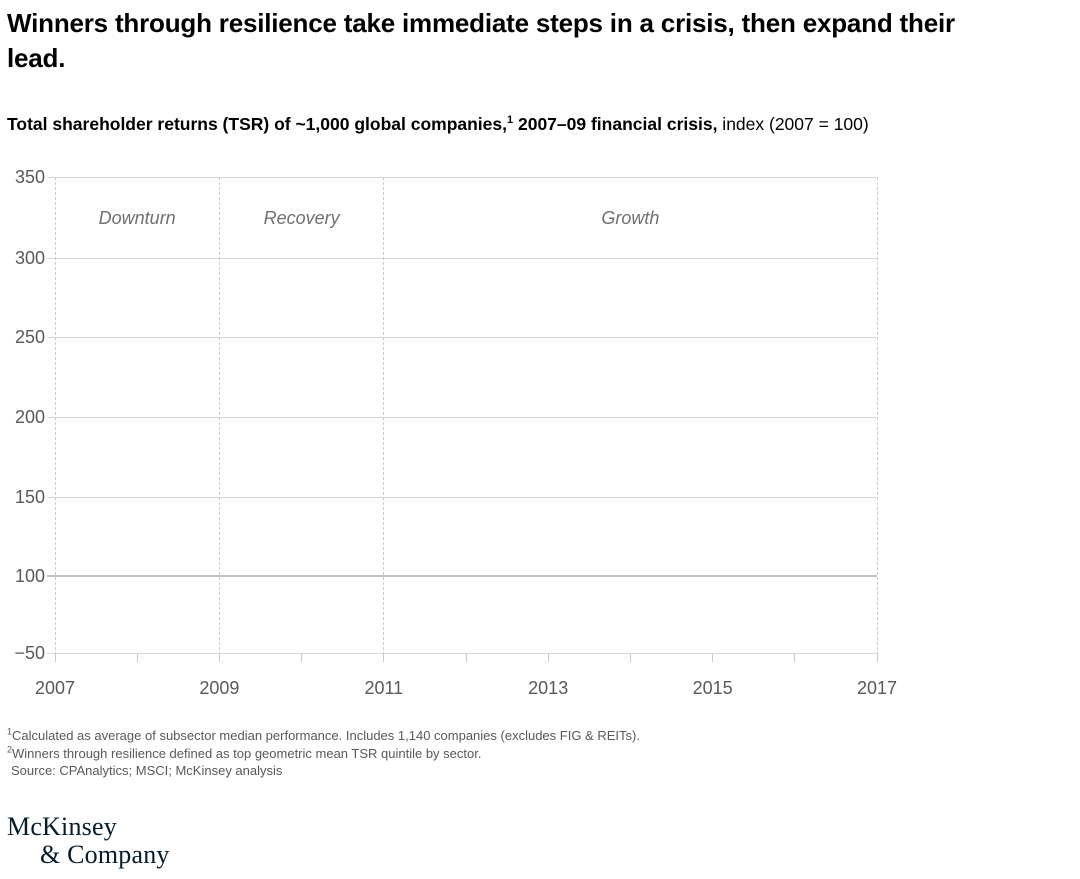 The image size is (1080, 879). I want to click on logo-line-2: & Company, so click(105, 854).